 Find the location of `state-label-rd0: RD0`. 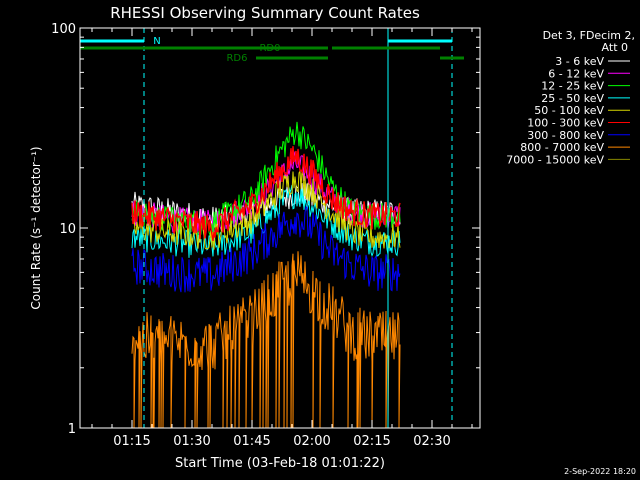

state-label-rd0: RD0 is located at coordinates (269, 48).